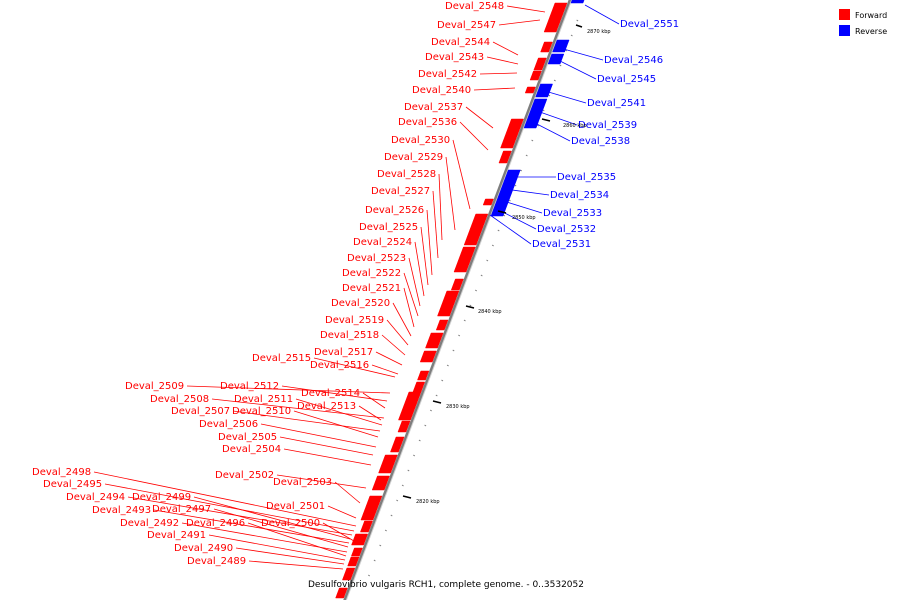  Describe the element at coordinates (247, 437) in the screenshot. I see `forward-gene-label: Deval_2505` at that location.